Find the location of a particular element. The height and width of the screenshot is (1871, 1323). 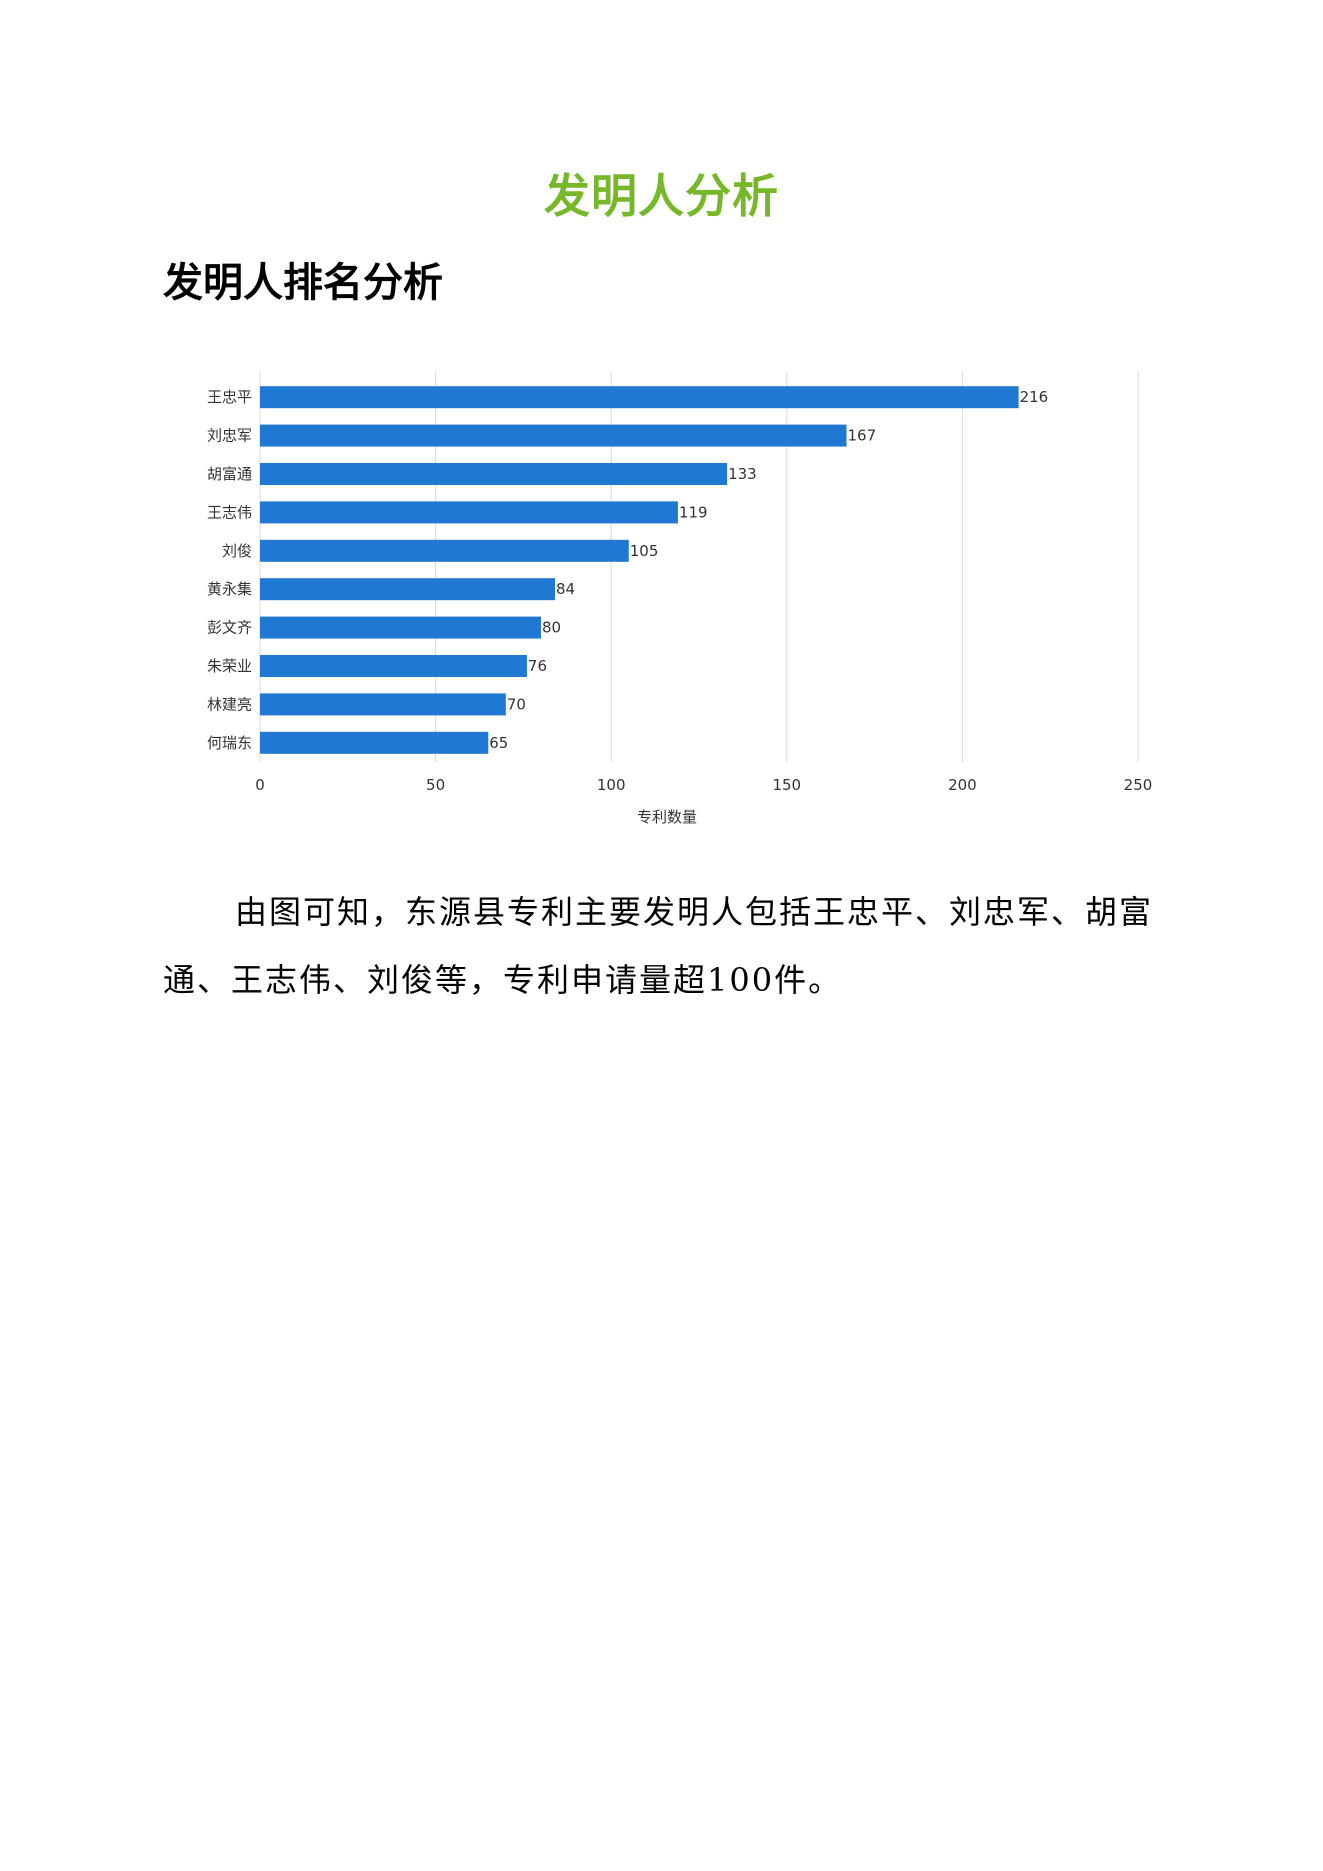

category-label: 王志伟 is located at coordinates (229, 512).